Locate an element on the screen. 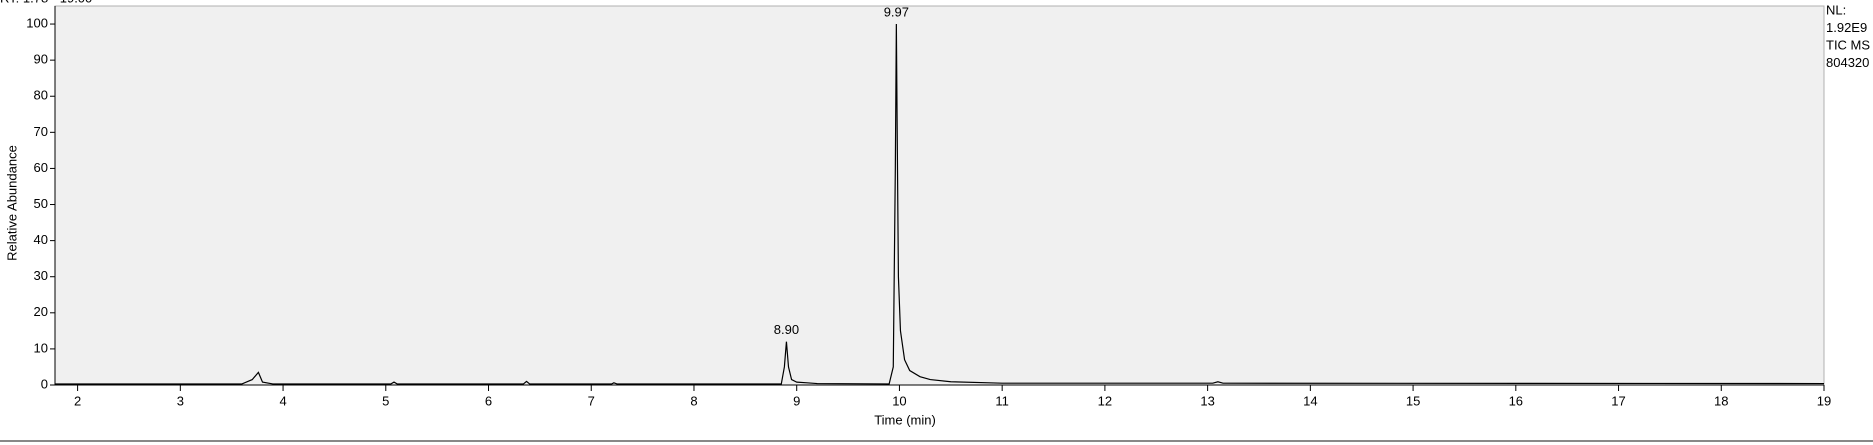 Image resolution: width=1873 pixels, height=445 pixels. y-tick-label: 90 is located at coordinates (41, 59).